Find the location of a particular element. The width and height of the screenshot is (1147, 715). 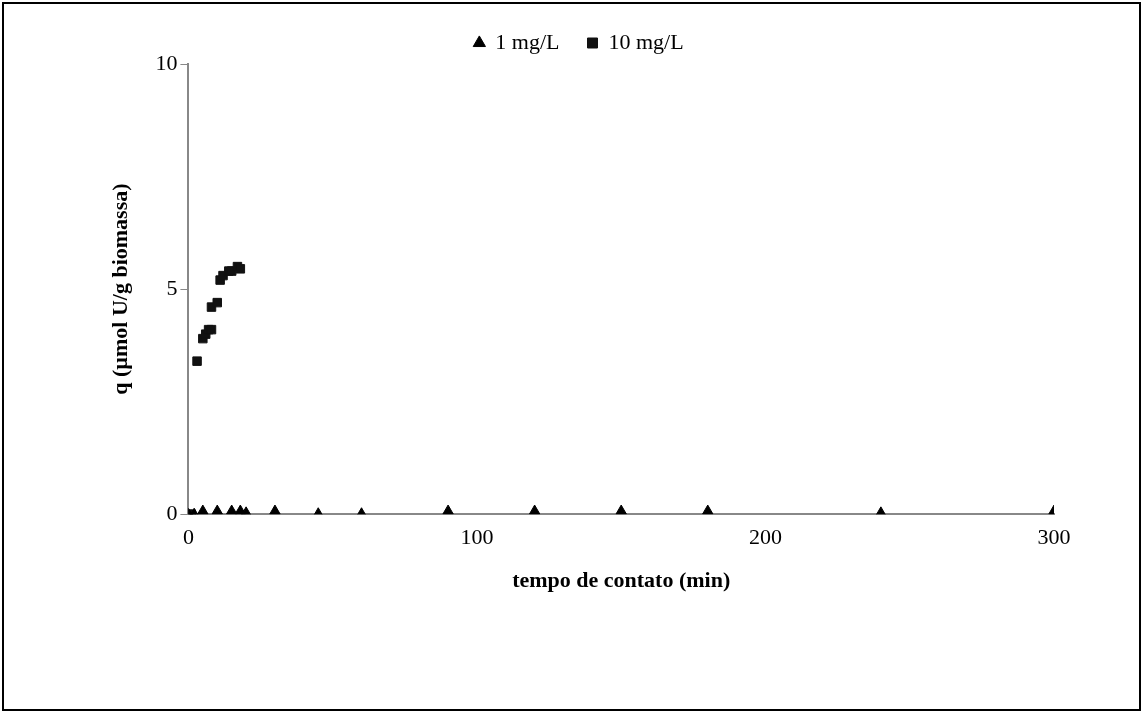

legend-label: 10 mg/L is located at coordinates (646, 41).